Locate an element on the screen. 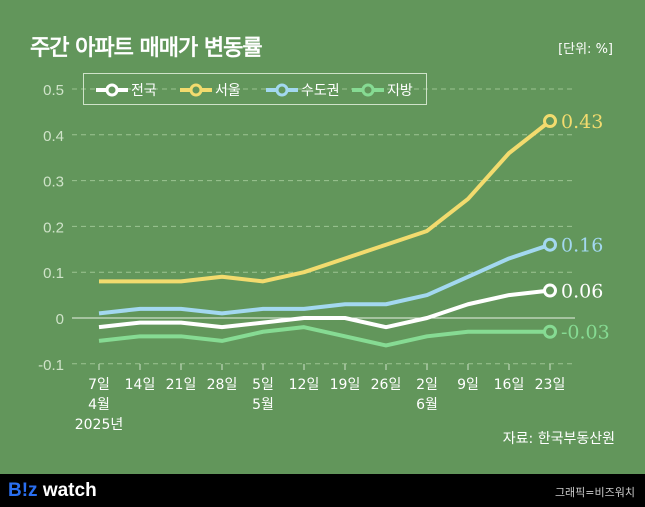 This screenshot has height=507, width=645. x-tick-label: 5월 is located at coordinates (263, 405).